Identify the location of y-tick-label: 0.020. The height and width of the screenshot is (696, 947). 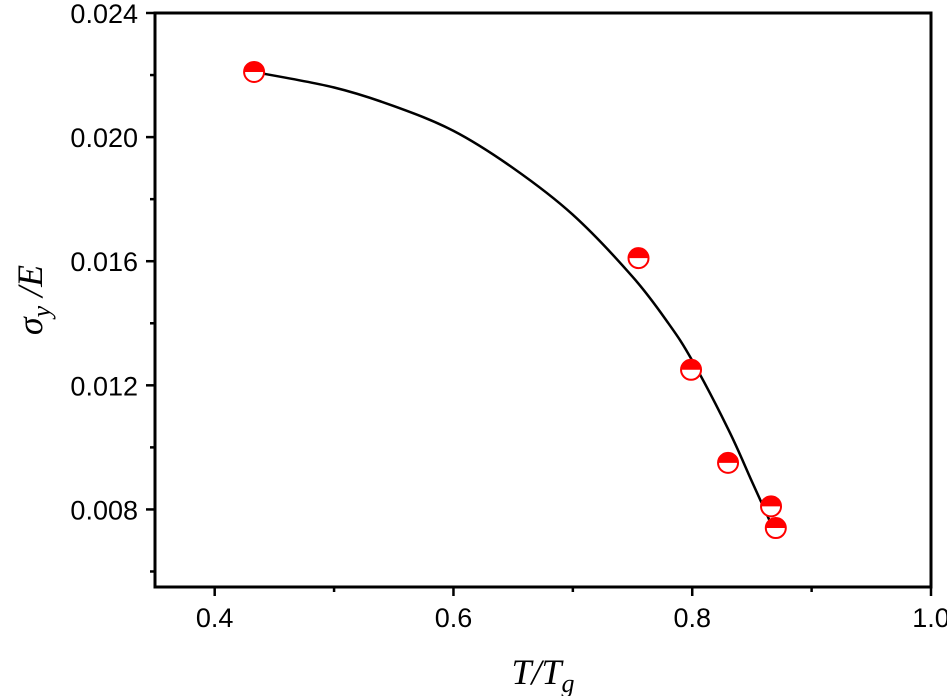
(104, 138).